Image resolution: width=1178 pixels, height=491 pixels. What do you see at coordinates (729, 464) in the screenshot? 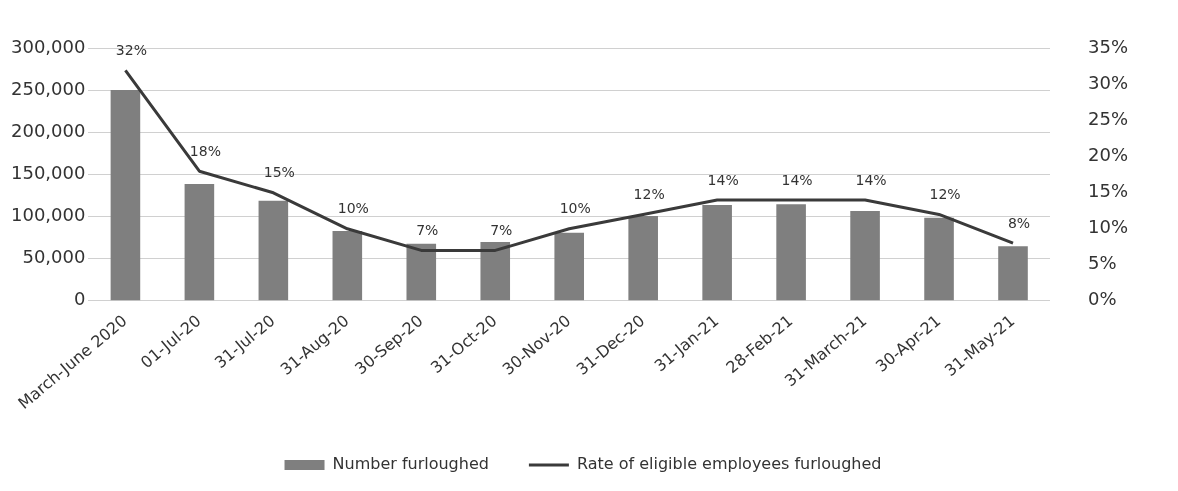
I see `legend-label: Rate of eligible employees furloughed` at bounding box center [729, 464].